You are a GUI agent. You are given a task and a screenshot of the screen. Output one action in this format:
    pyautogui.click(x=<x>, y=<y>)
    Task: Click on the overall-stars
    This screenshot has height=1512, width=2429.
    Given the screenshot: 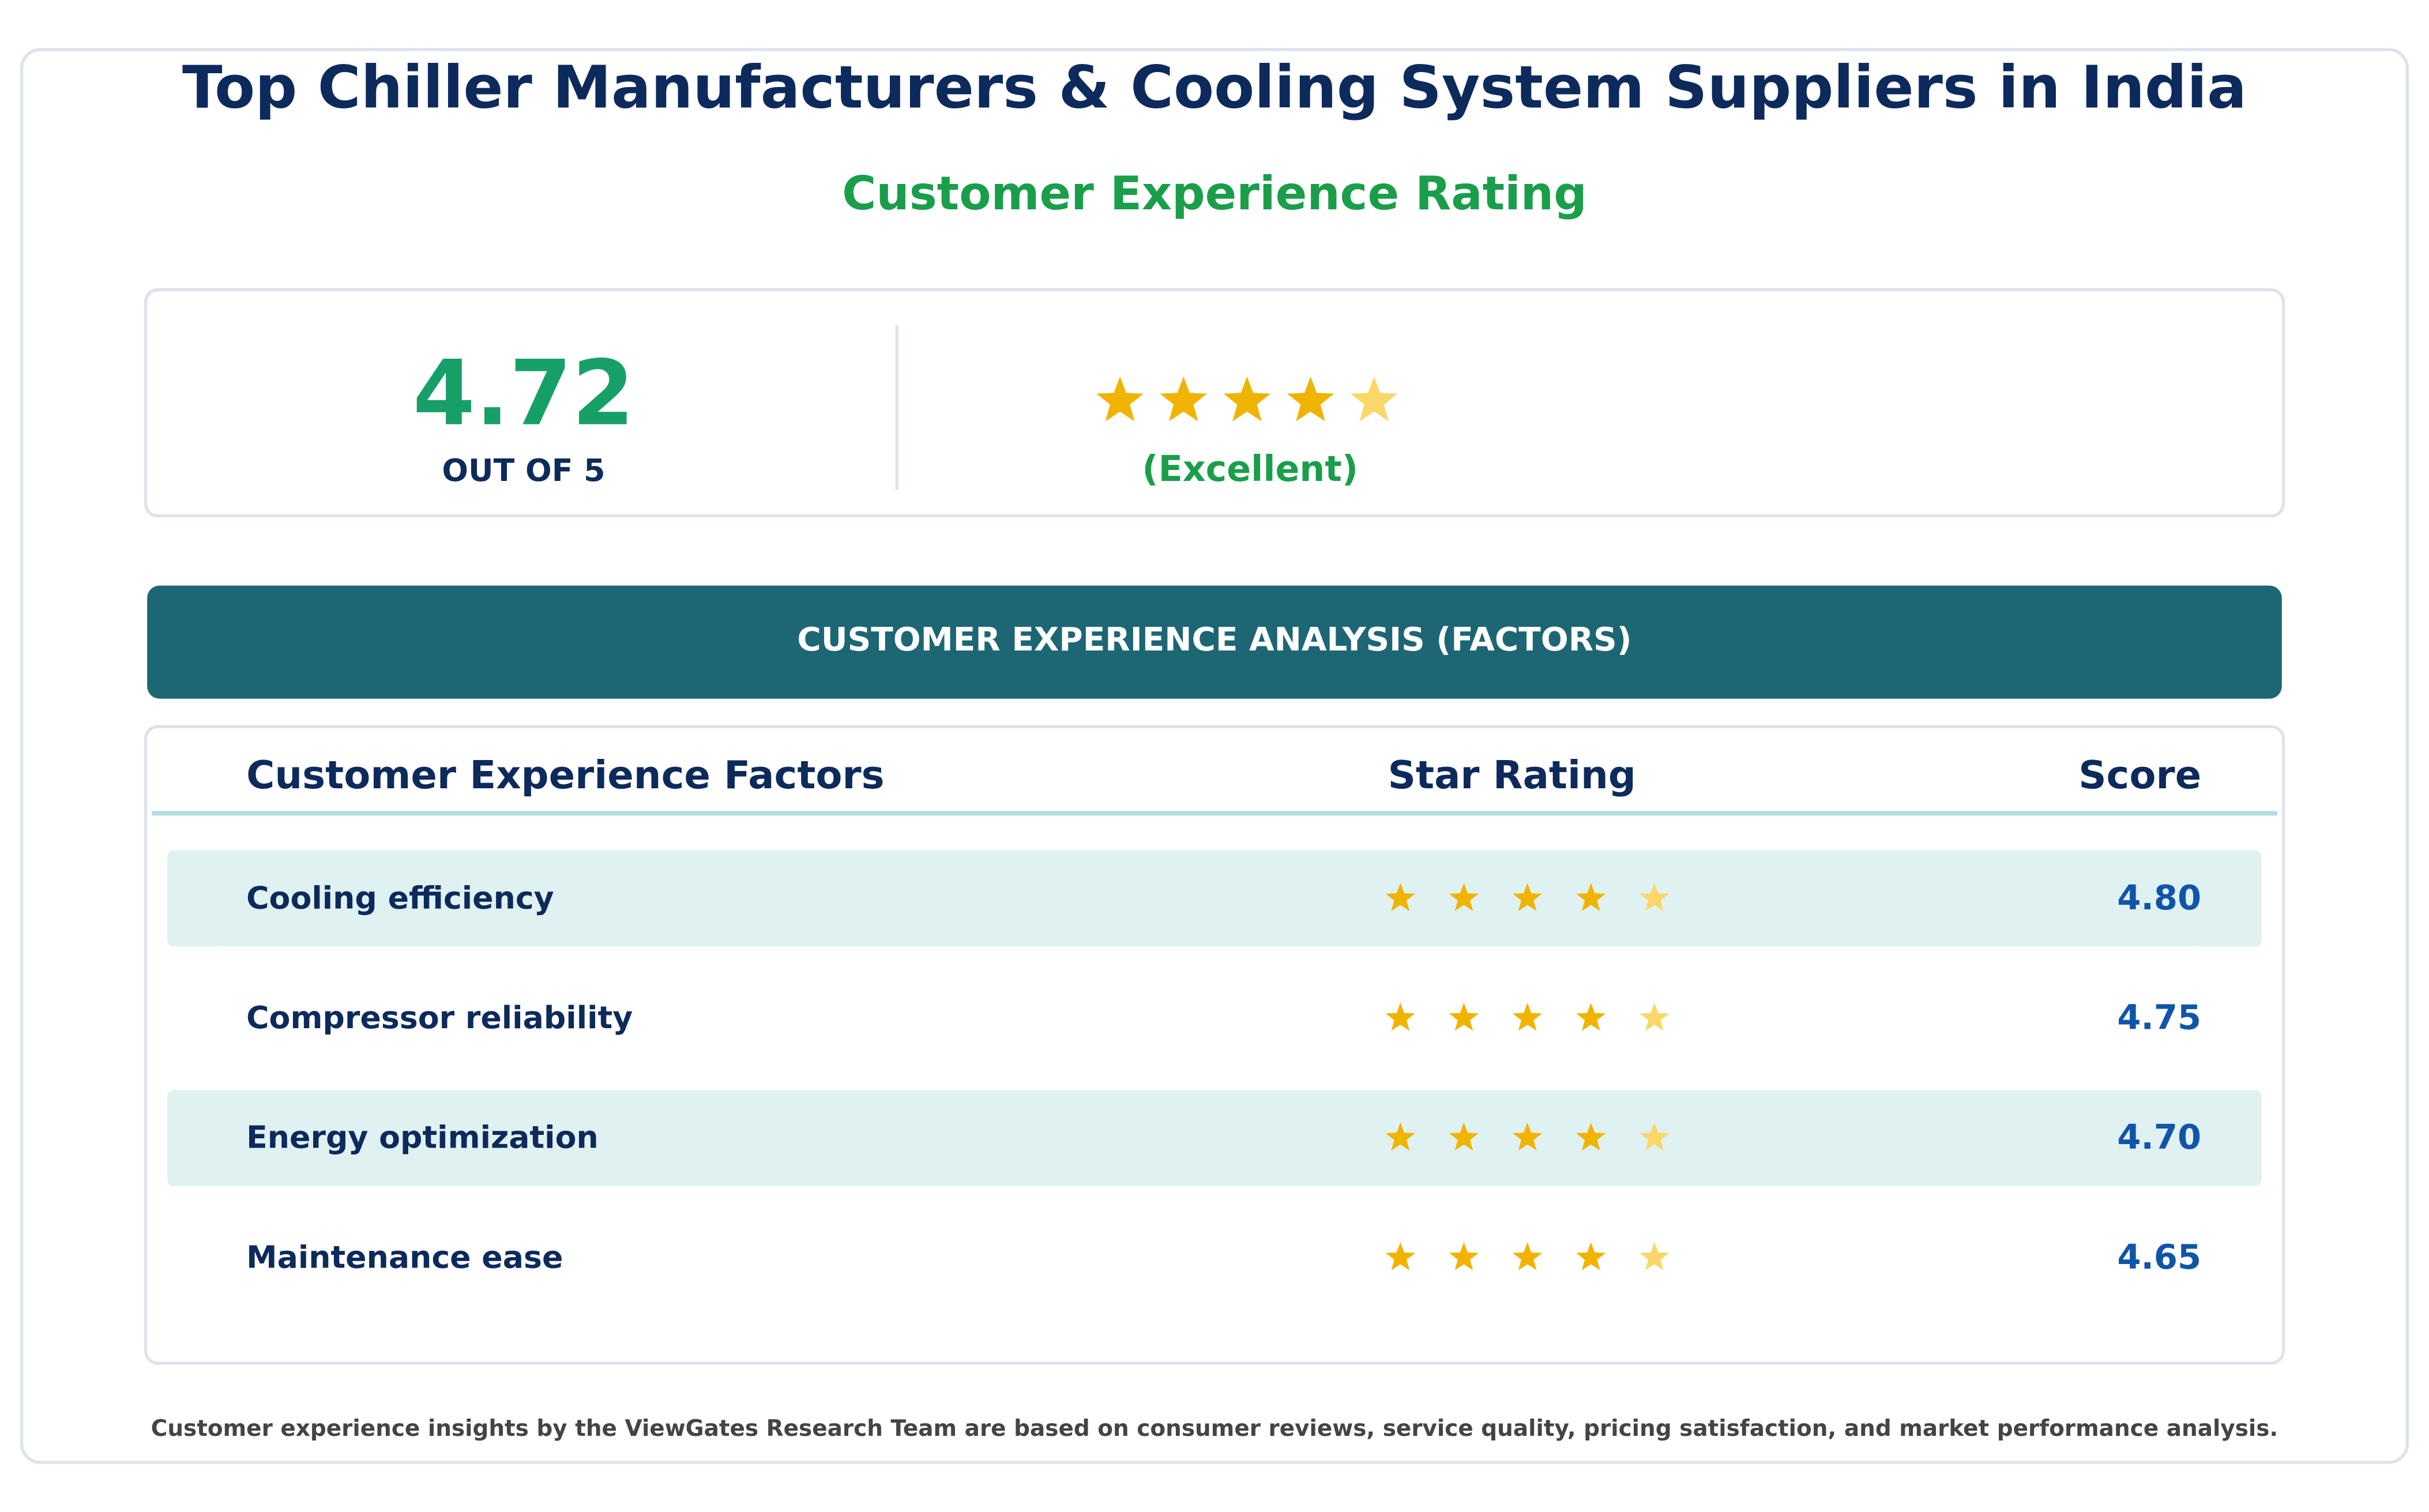 What is the action you would take?
    pyautogui.click(x=1247, y=399)
    